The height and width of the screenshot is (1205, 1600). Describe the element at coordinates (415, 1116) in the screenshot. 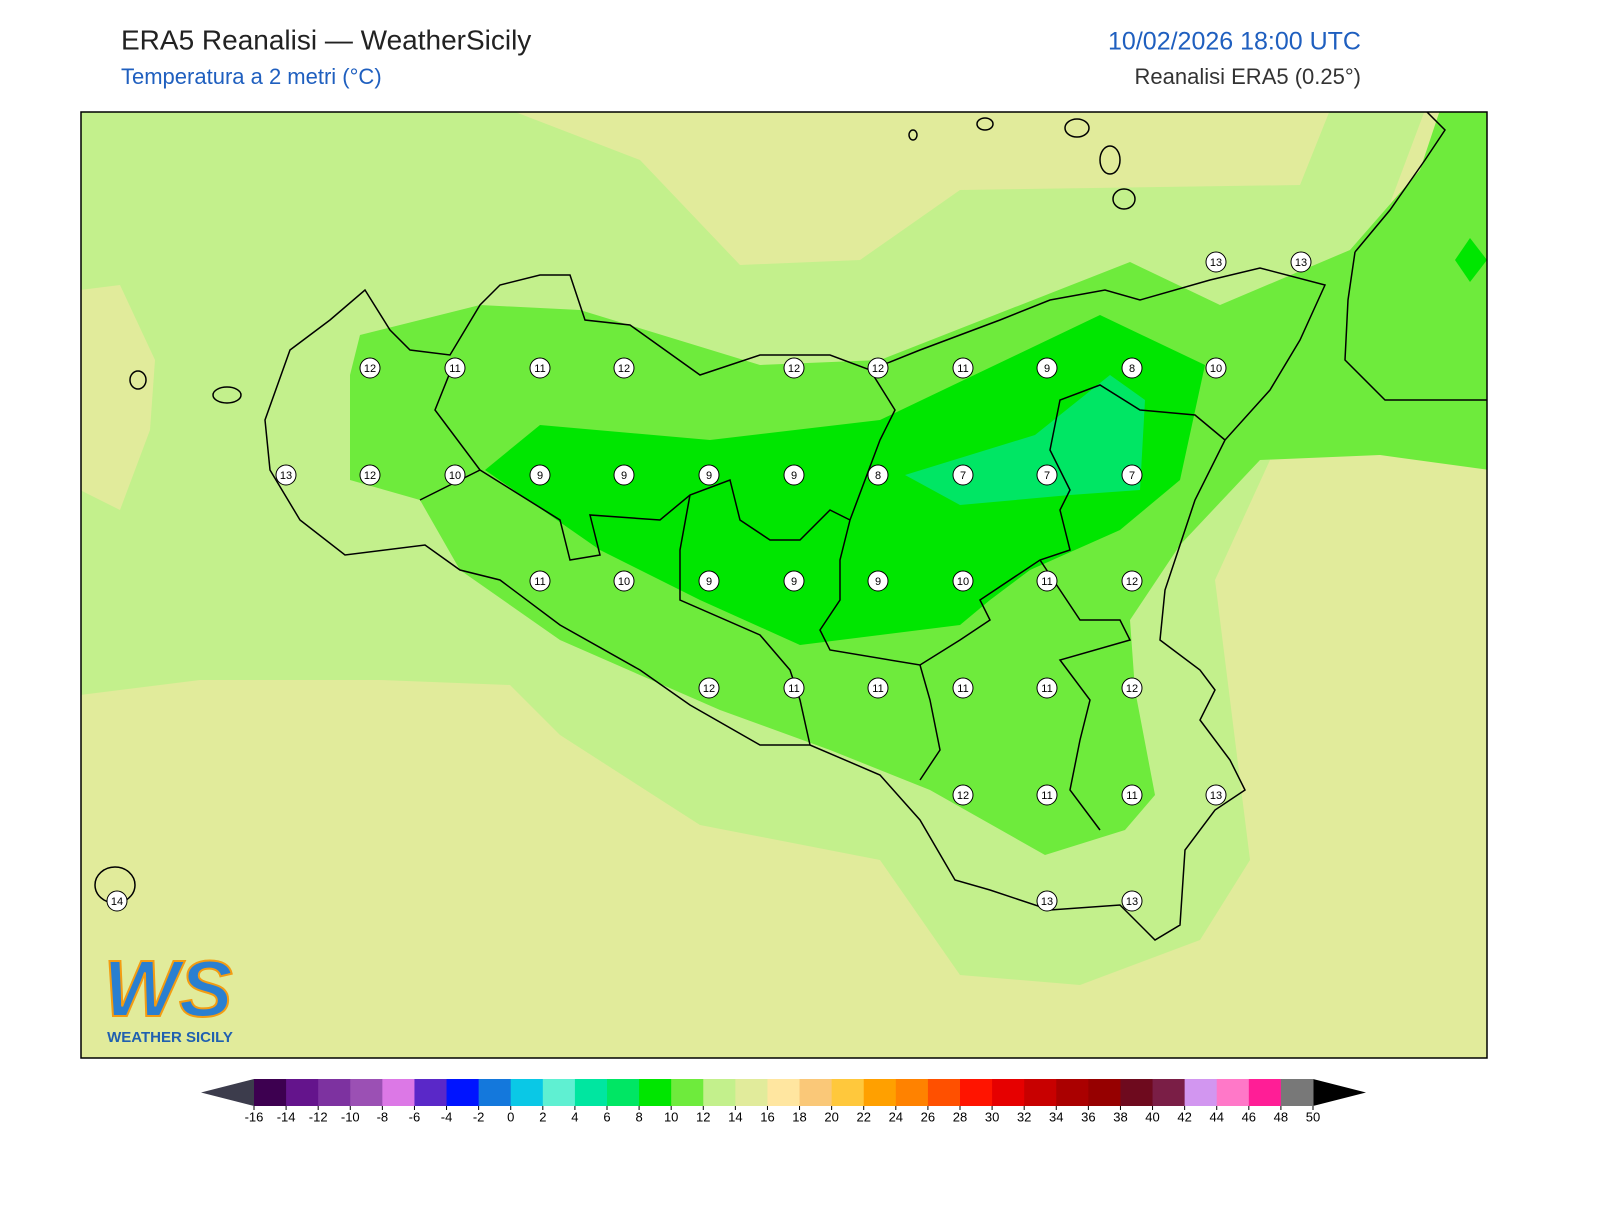

I see `colorbar-tick-label: -6` at that location.